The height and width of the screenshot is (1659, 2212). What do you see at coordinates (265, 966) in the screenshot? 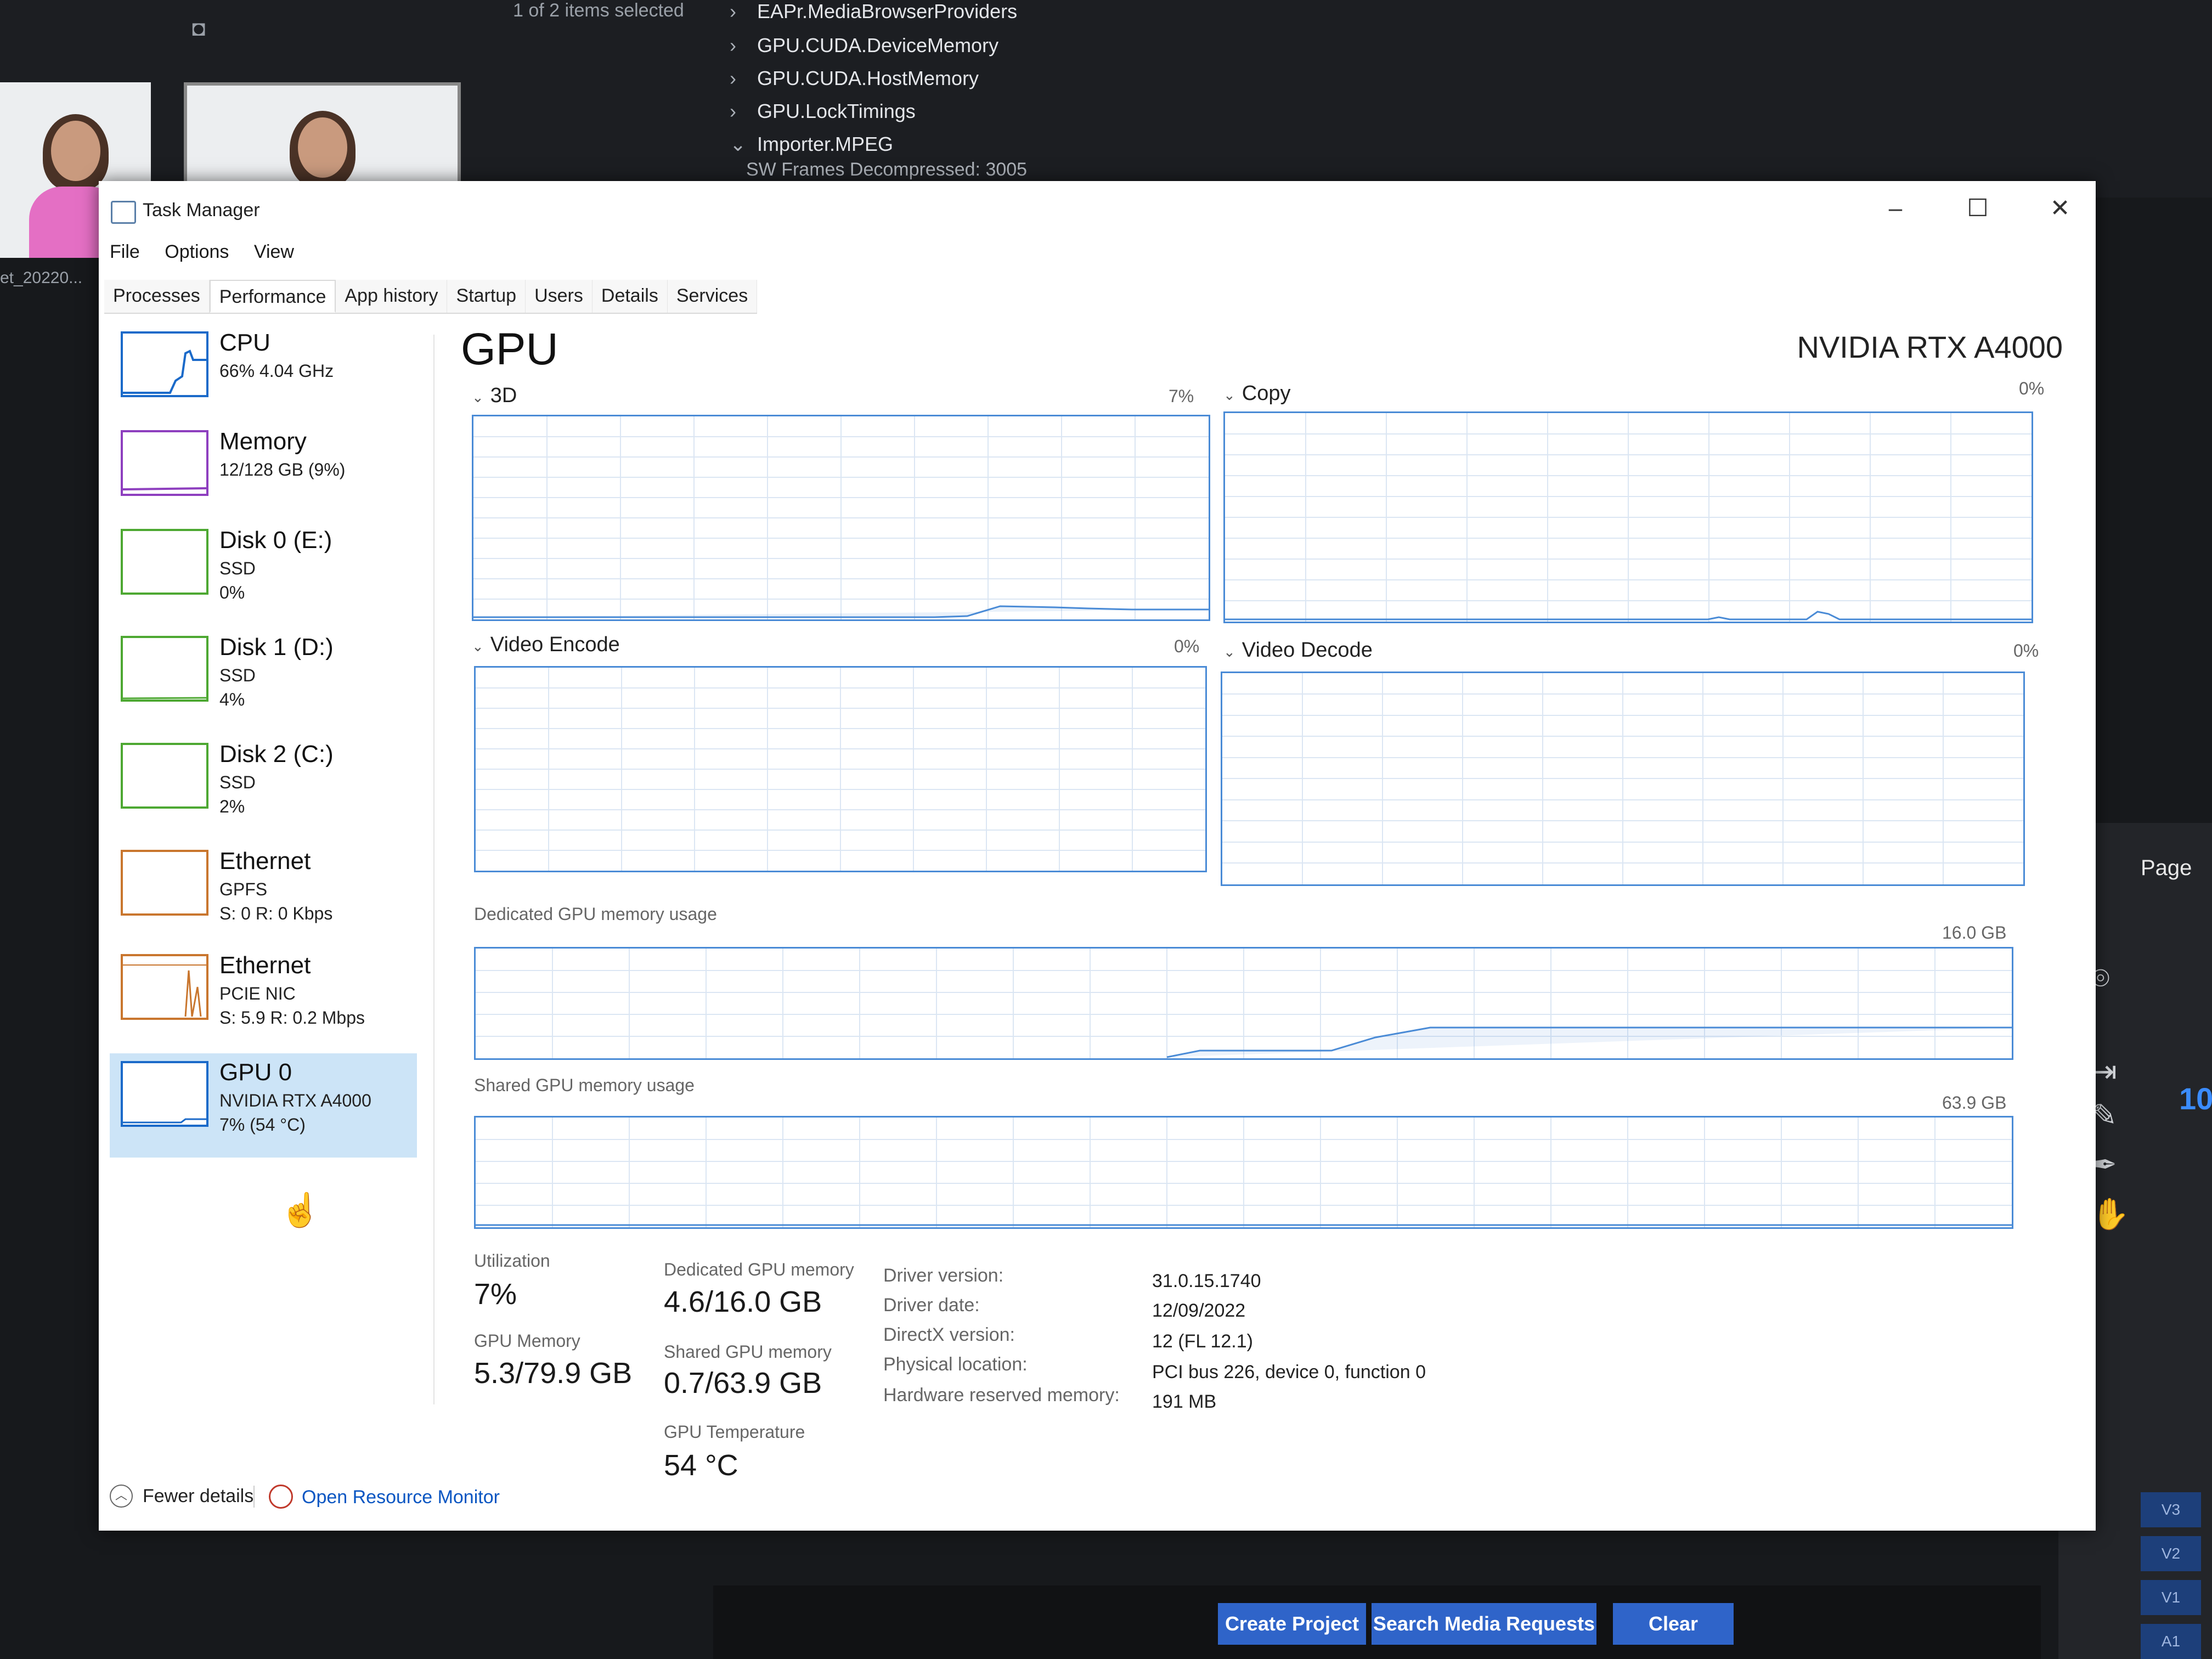
I see `sidebar-item-name: Ethernet` at bounding box center [265, 966].